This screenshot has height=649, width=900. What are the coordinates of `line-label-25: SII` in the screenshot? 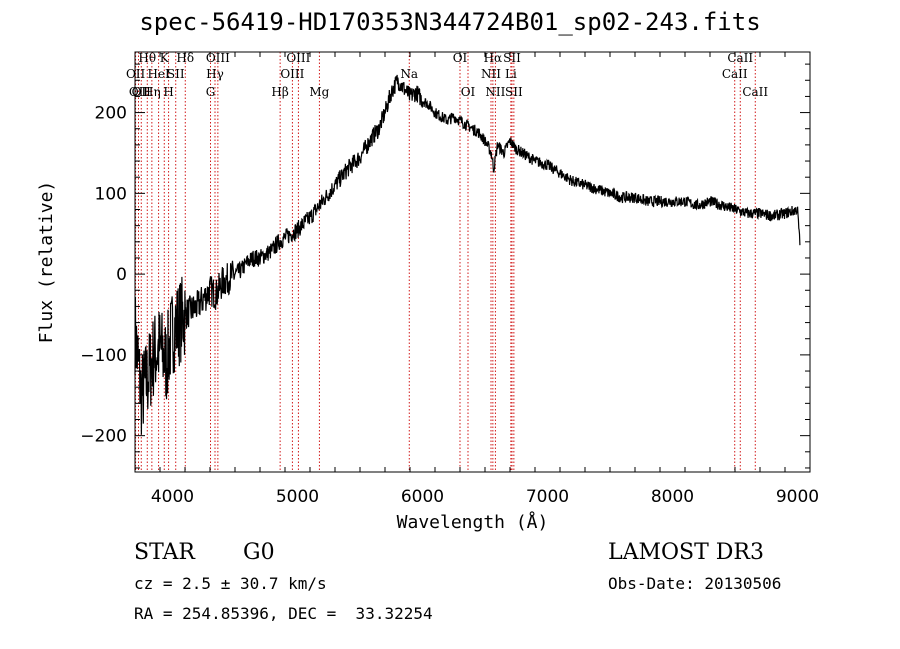 It's located at (514, 92).